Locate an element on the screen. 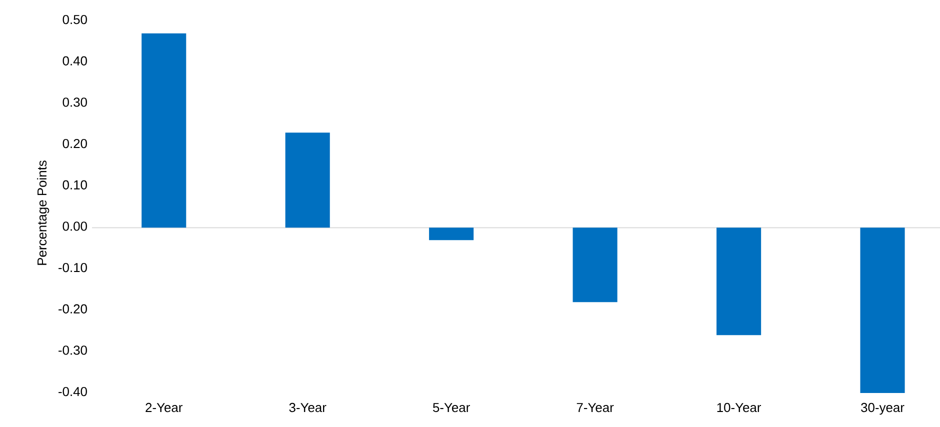 This screenshot has width=940, height=427. y-axis-title: Percentage Points is located at coordinates (43, 212).